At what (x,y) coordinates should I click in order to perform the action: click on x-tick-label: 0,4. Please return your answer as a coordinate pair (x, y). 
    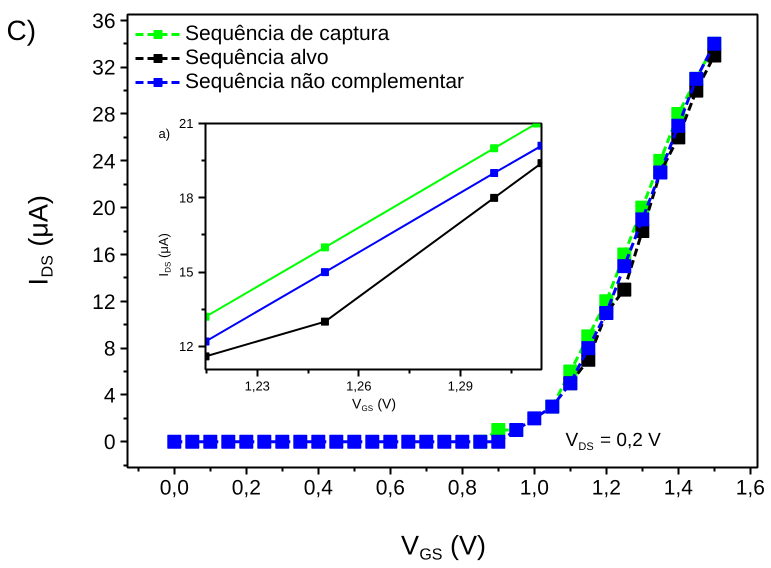
    Looking at the image, I should click on (319, 488).